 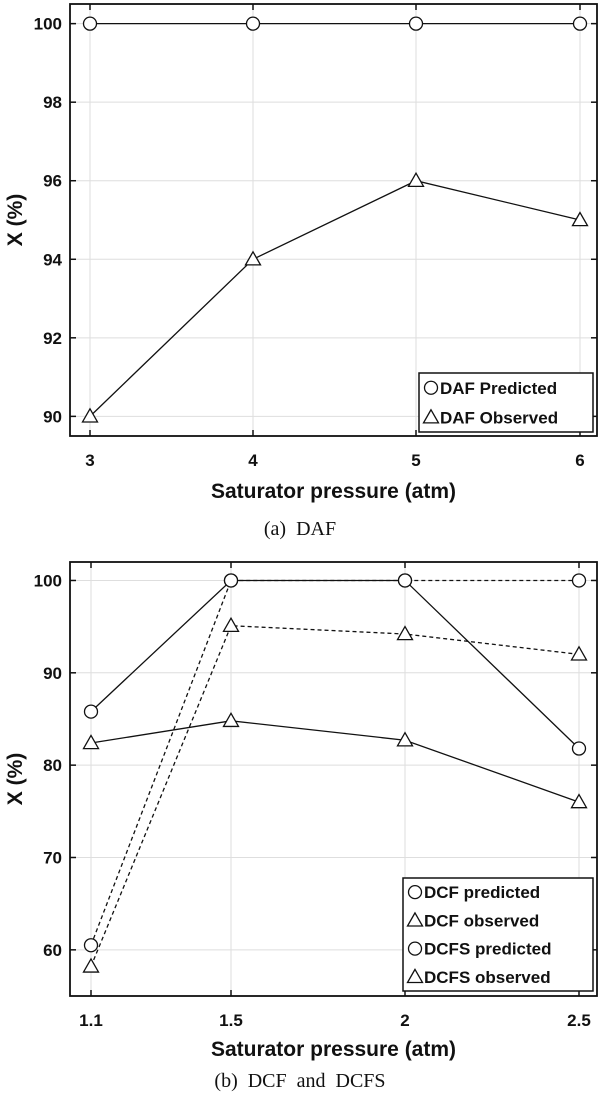 What do you see at coordinates (482, 892) in the screenshot?
I see `legend-label-0: DCF predicted` at bounding box center [482, 892].